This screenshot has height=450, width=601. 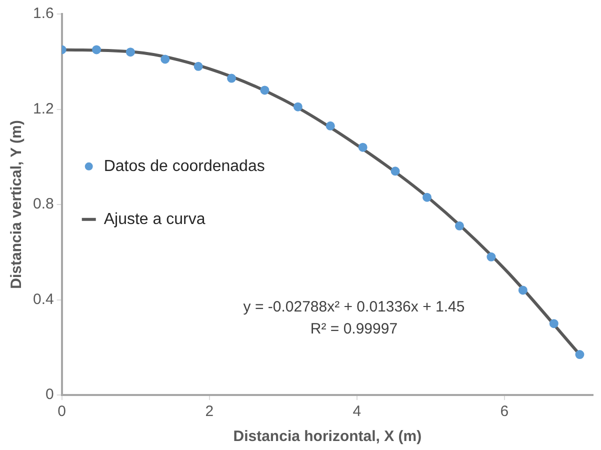 What do you see at coordinates (504, 411) in the screenshot?
I see `x-tick-label: 6` at bounding box center [504, 411].